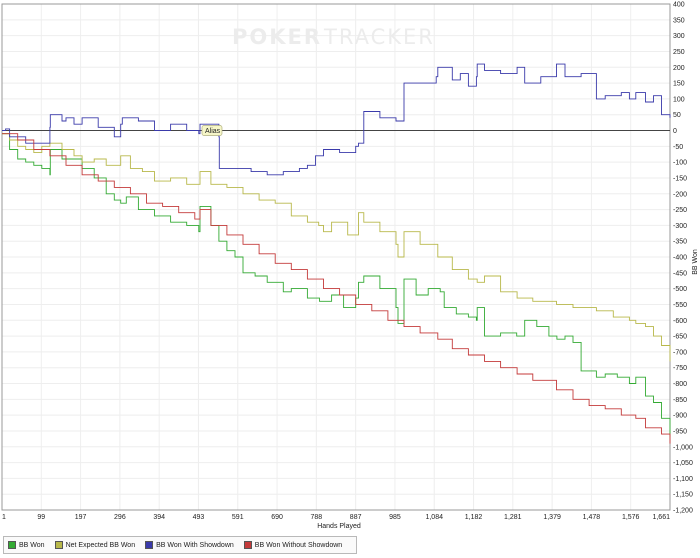 This screenshot has height=558, width=700. Describe the element at coordinates (695, 262) in the screenshot. I see `y-axis-label: BB Won` at that location.